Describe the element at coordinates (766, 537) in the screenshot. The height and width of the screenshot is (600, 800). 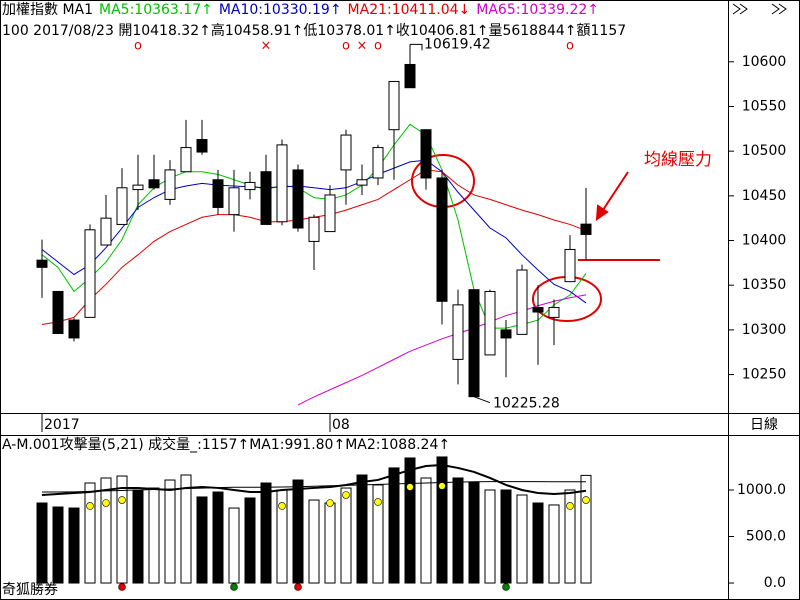
I see `y-tick-label: 500.0` at that location.